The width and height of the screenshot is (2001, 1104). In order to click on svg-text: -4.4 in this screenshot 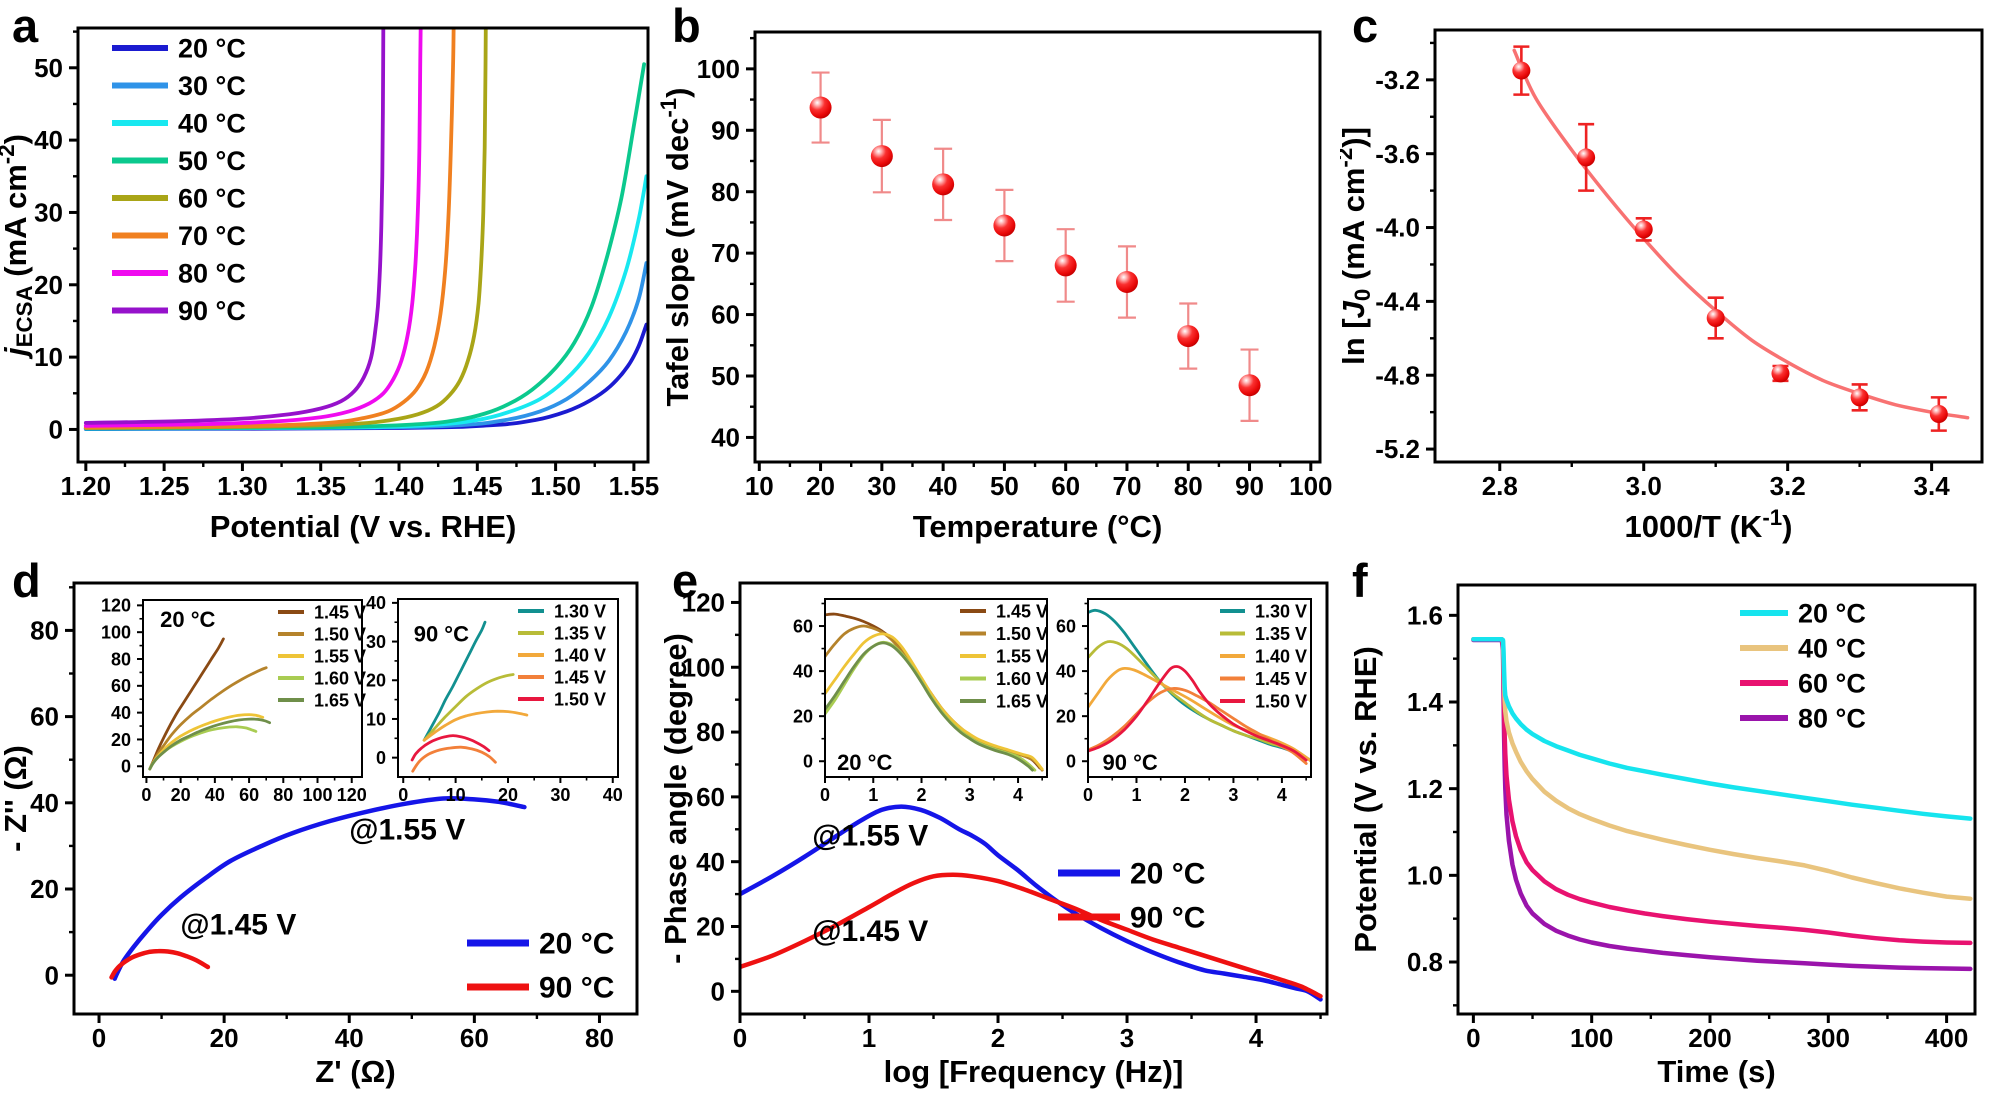, I will do `click(1397, 301)`.